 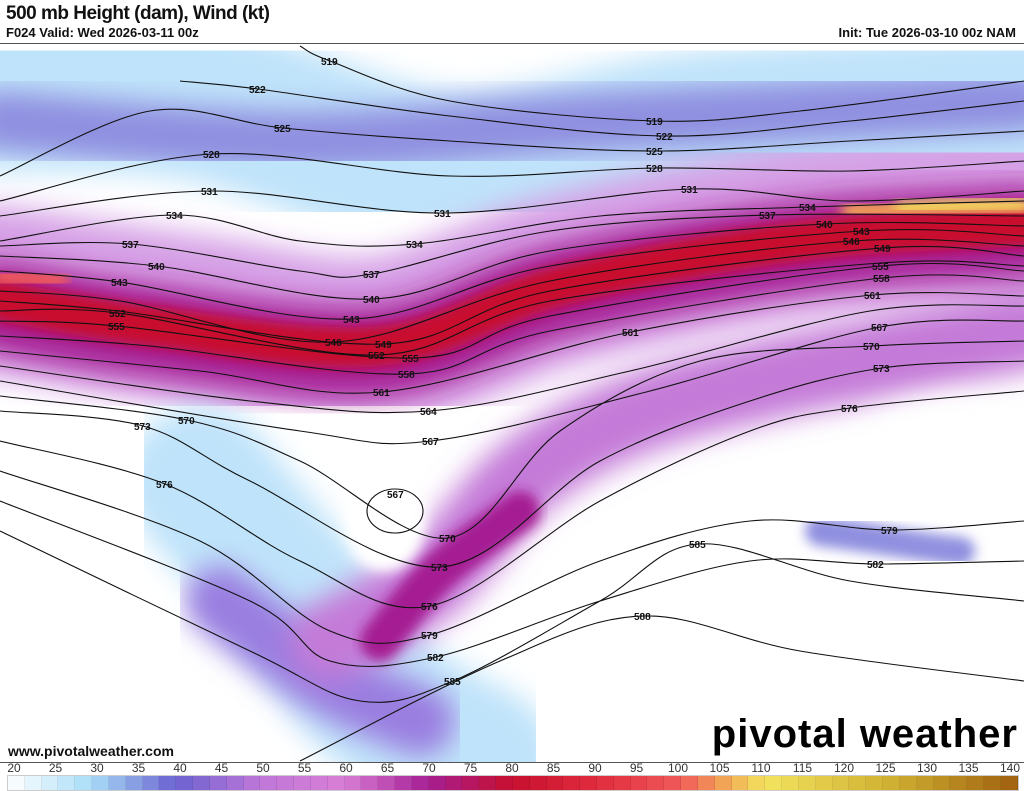 What do you see at coordinates (304, 768) in the screenshot?
I see `colorbar-tick-label: 55` at bounding box center [304, 768].